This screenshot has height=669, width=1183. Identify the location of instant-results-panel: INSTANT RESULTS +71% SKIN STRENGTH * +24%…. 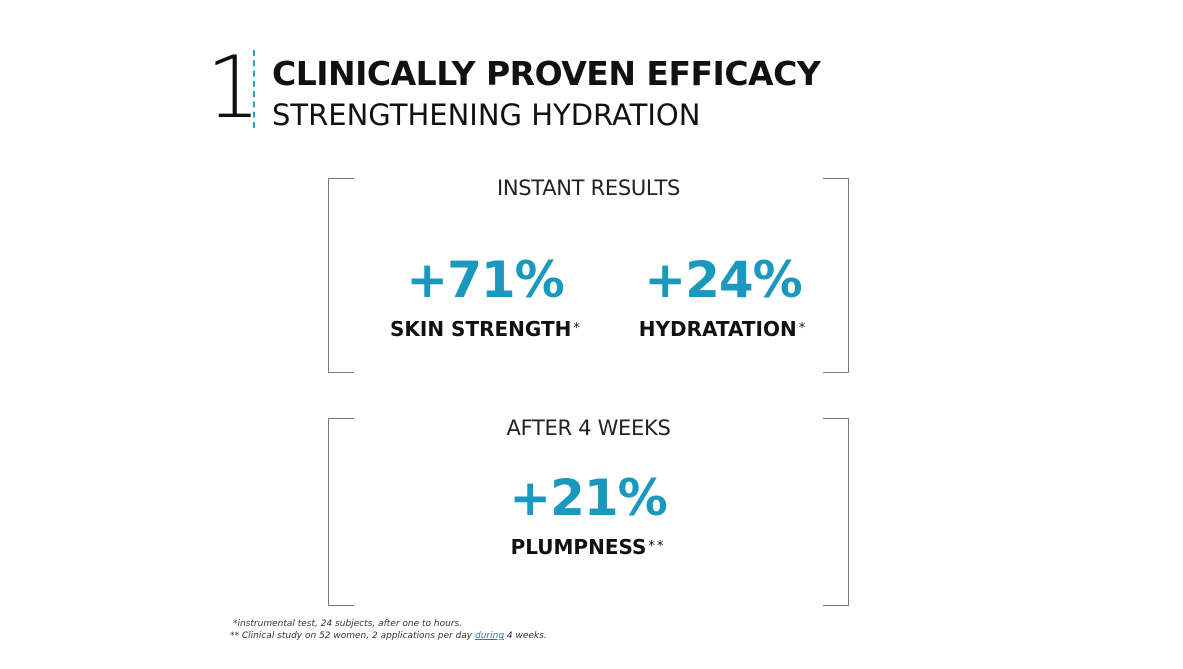
(588, 274).